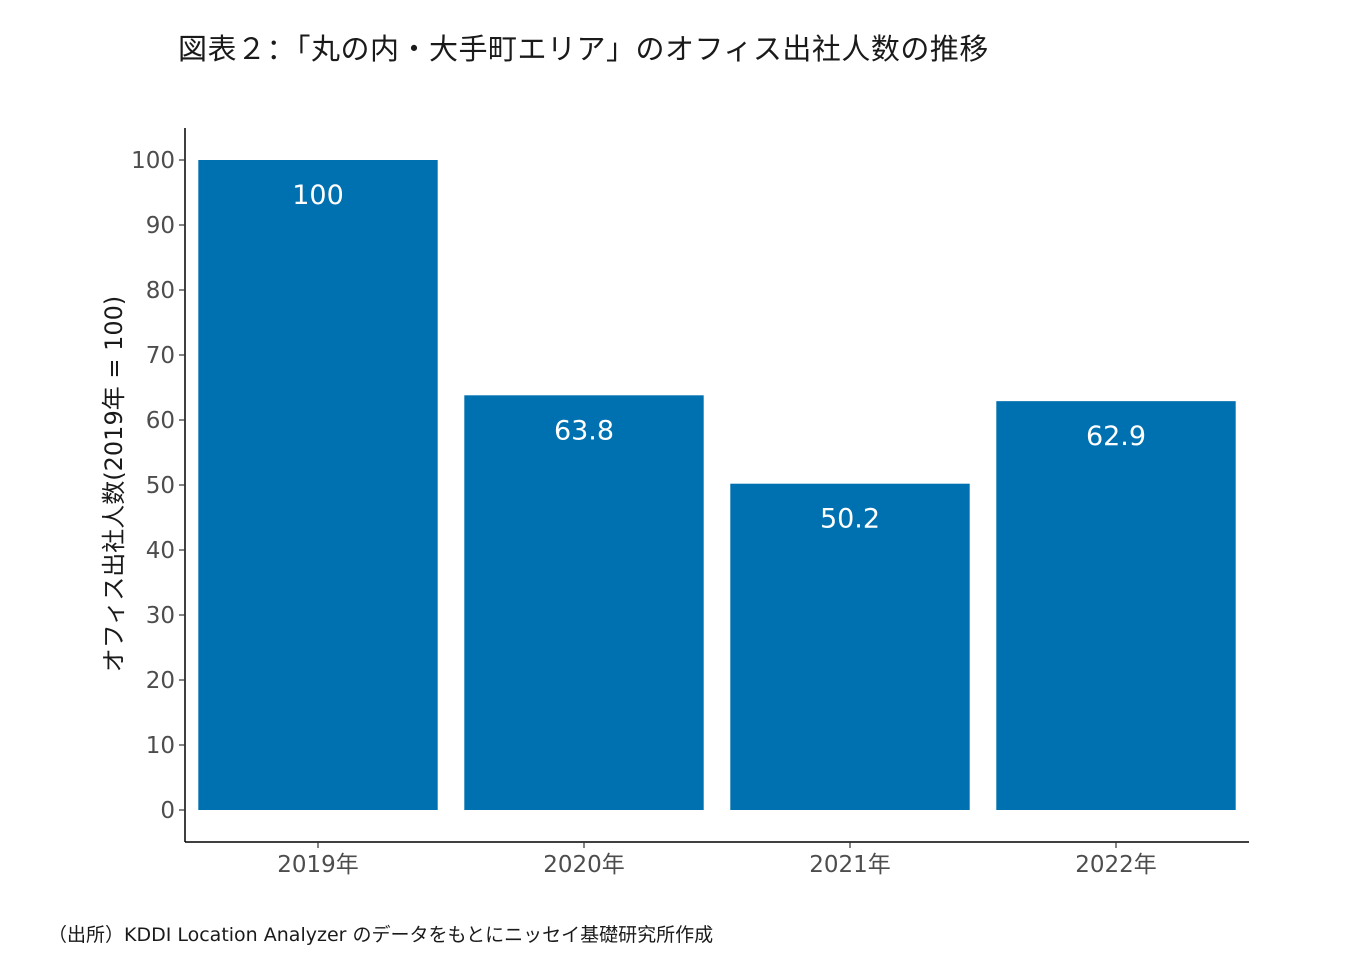 The width and height of the screenshot is (1345, 979). What do you see at coordinates (160, 746) in the screenshot?
I see `y-tick-label: 10` at bounding box center [160, 746].